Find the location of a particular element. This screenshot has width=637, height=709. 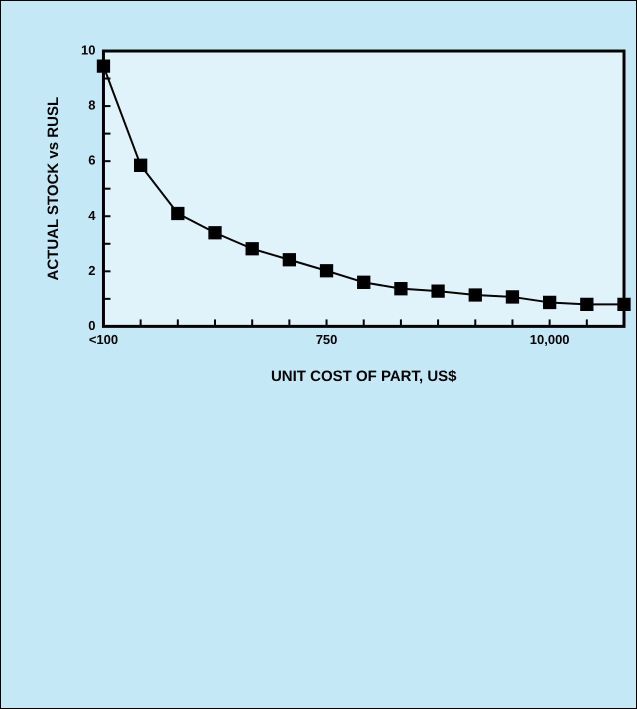

x-tick-label: 750 is located at coordinates (327, 339).